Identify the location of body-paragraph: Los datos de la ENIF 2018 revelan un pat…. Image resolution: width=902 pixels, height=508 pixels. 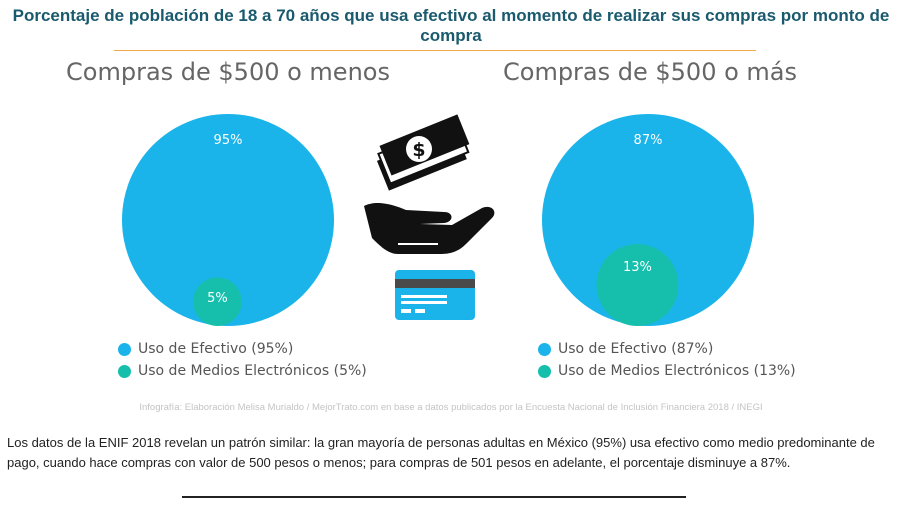
(441, 452).